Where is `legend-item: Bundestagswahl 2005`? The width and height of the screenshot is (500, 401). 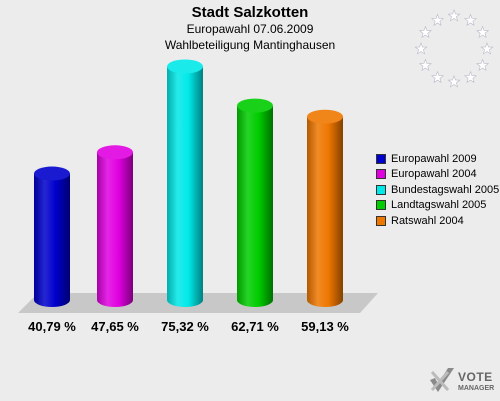
legend-item: Bundestagswahl 2005 is located at coordinates (437, 190).